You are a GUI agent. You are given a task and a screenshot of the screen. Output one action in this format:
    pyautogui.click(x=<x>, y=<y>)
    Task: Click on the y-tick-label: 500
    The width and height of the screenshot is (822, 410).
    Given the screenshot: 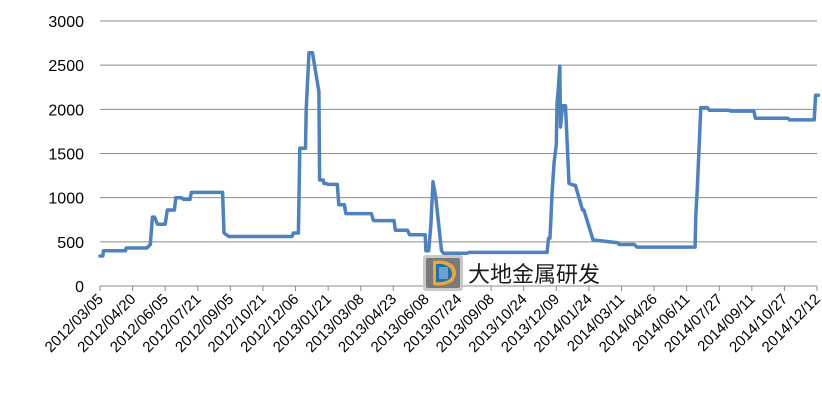 What is the action you would take?
    pyautogui.click(x=70, y=243)
    